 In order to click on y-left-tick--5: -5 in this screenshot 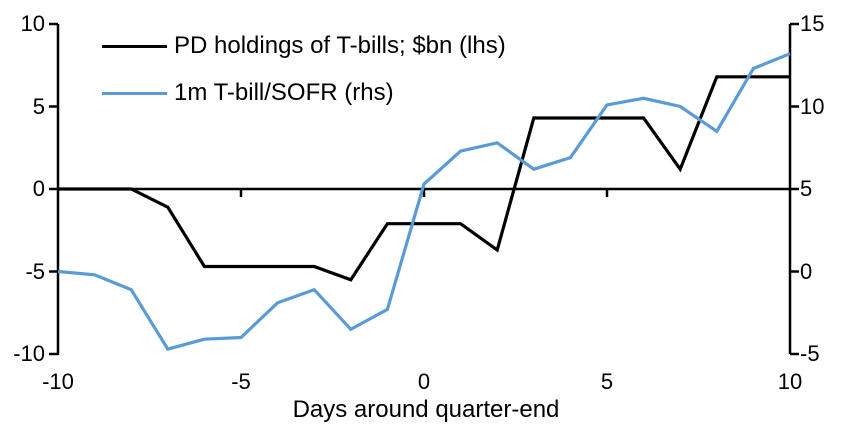, I will do `click(35, 271)`.